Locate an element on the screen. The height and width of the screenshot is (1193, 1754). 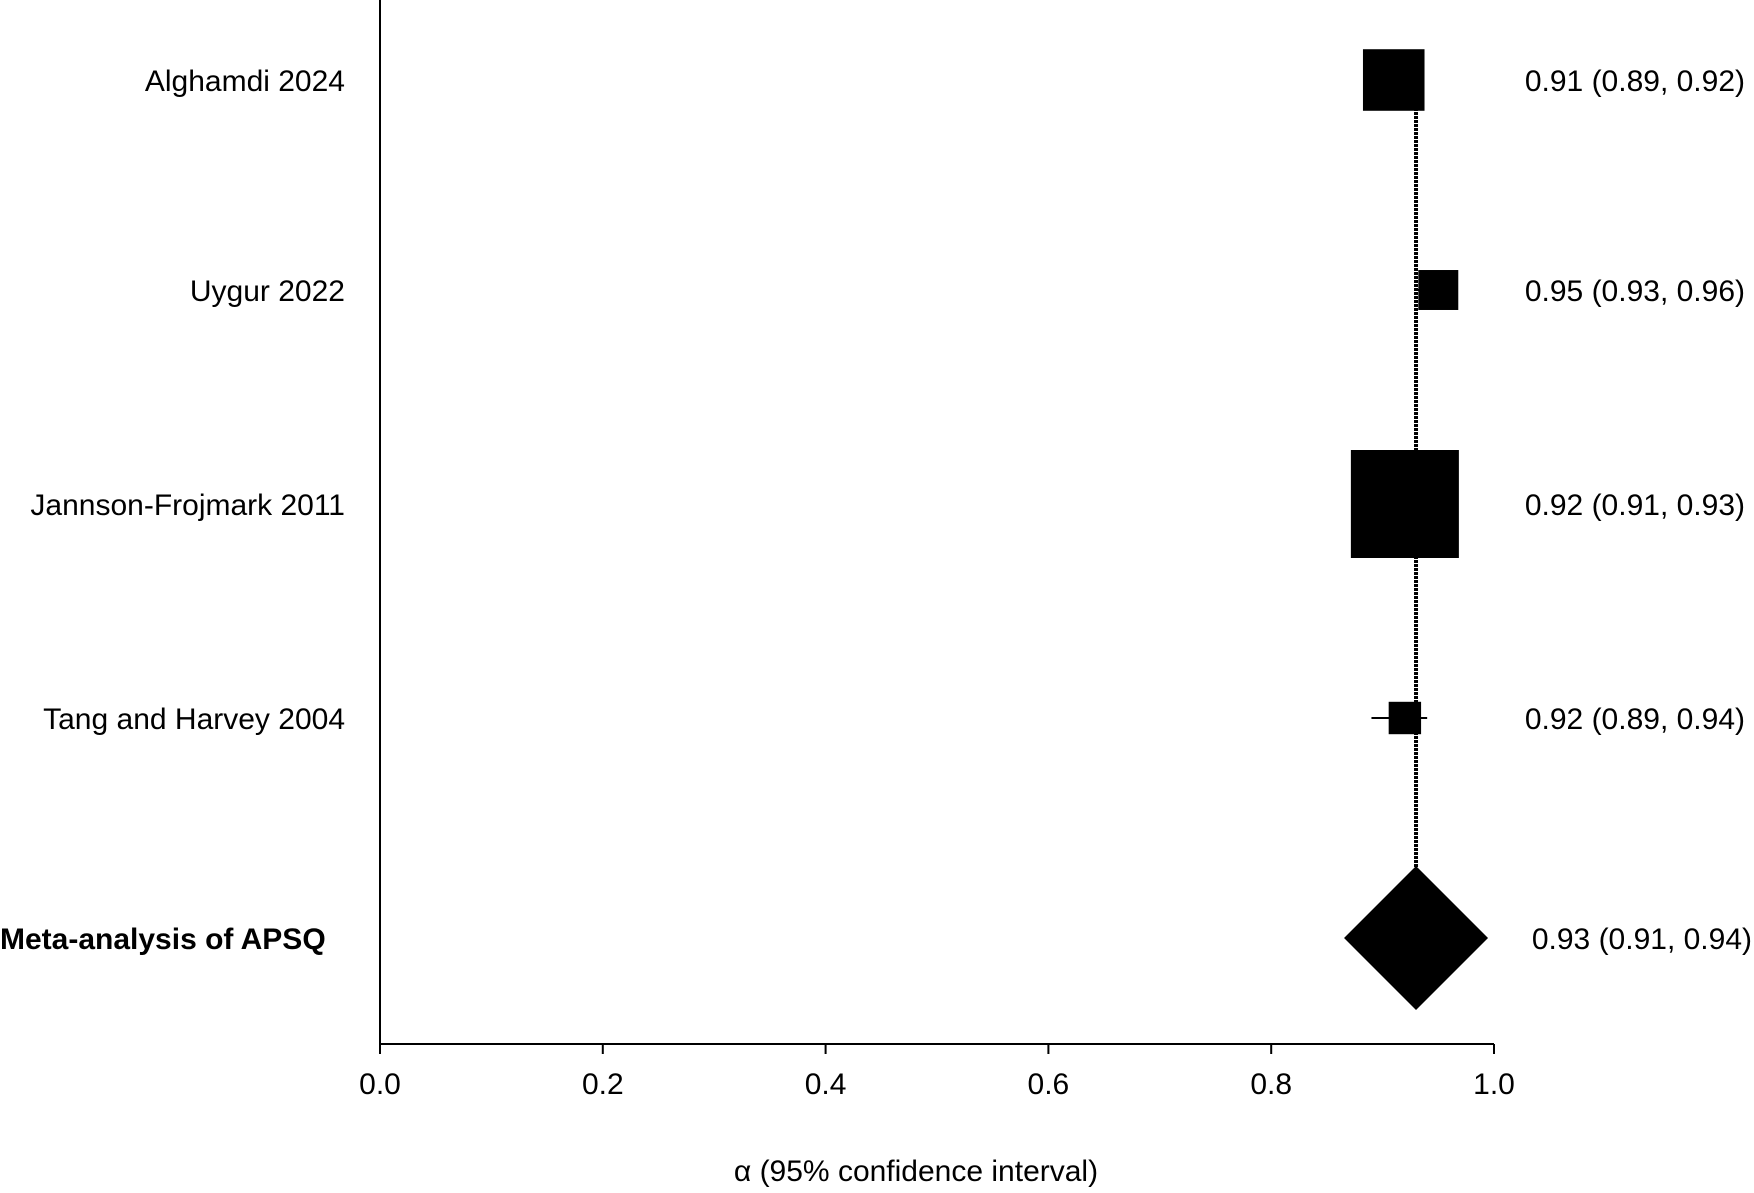
pooled-label: Meta-analysis of APSQ is located at coordinates (163, 939).